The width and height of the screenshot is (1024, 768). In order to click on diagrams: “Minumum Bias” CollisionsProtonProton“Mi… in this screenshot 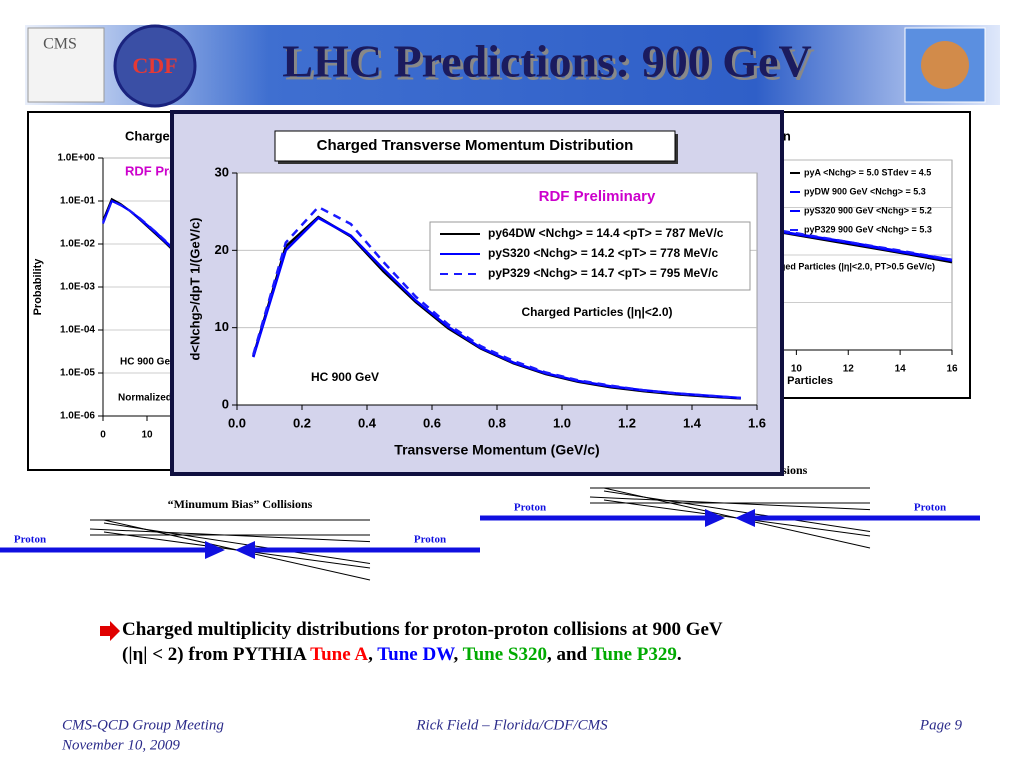, I will do `click(490, 522)`.